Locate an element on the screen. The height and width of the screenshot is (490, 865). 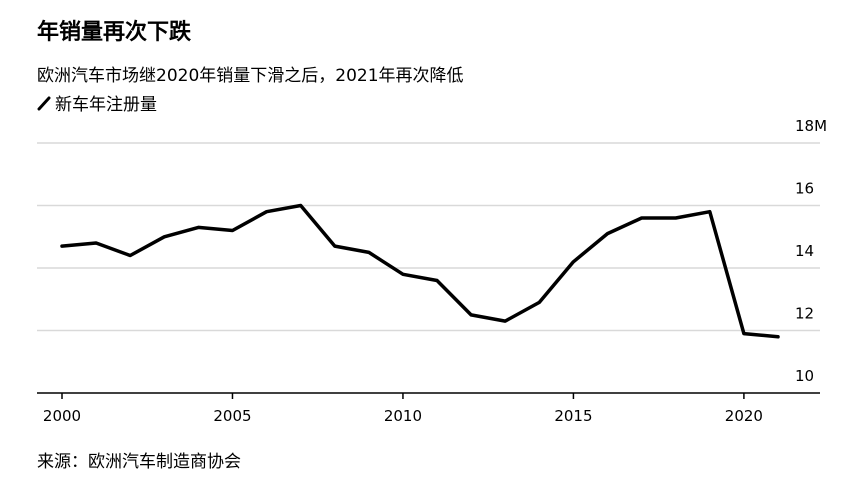
legend-label: 新车年注册量 is located at coordinates (106, 105).